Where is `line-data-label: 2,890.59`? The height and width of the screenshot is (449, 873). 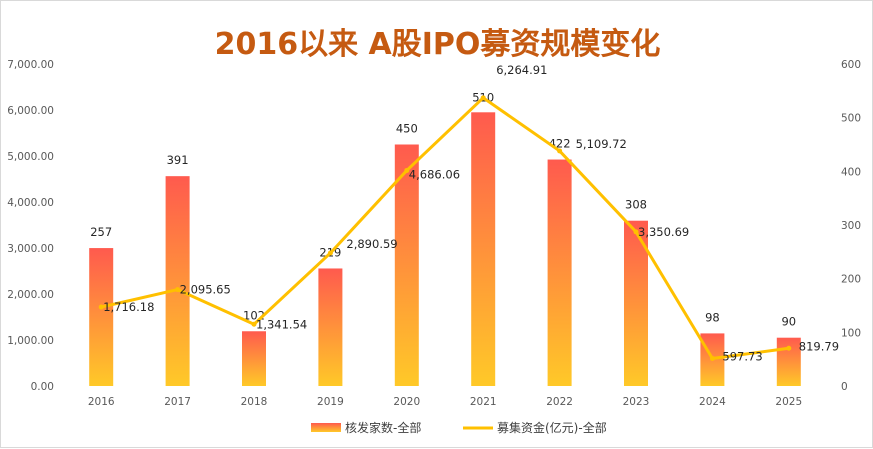
line-data-label: 2,890.59 is located at coordinates (371, 244).